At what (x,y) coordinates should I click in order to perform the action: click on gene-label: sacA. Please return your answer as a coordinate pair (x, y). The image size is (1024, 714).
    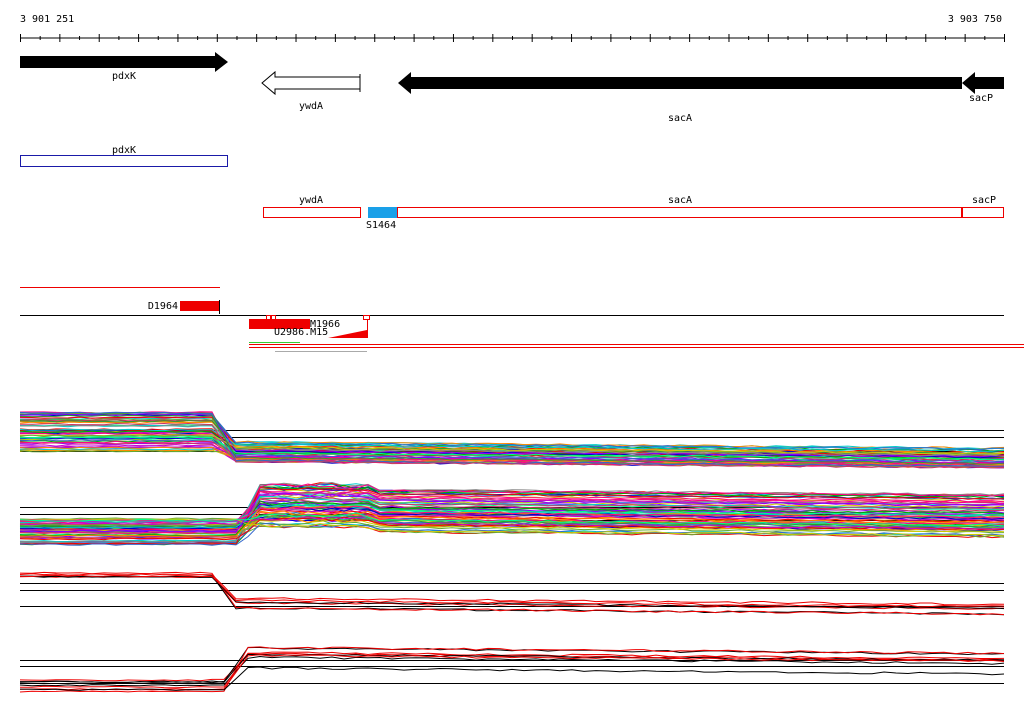
    Looking at the image, I should click on (680, 118).